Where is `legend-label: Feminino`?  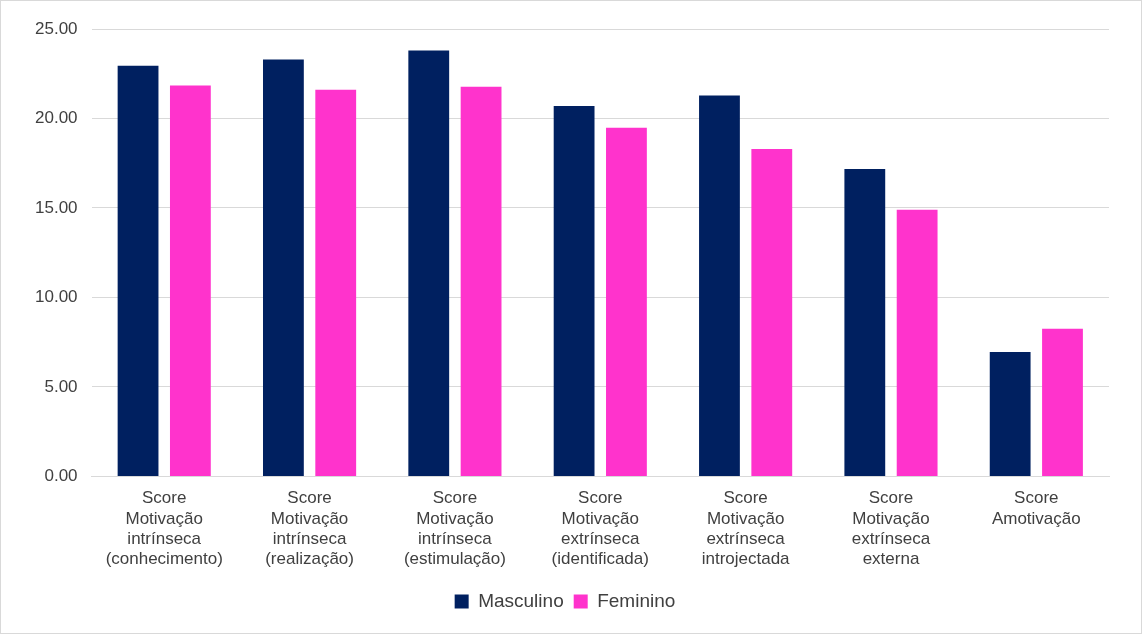
legend-label: Feminino is located at coordinates (636, 600).